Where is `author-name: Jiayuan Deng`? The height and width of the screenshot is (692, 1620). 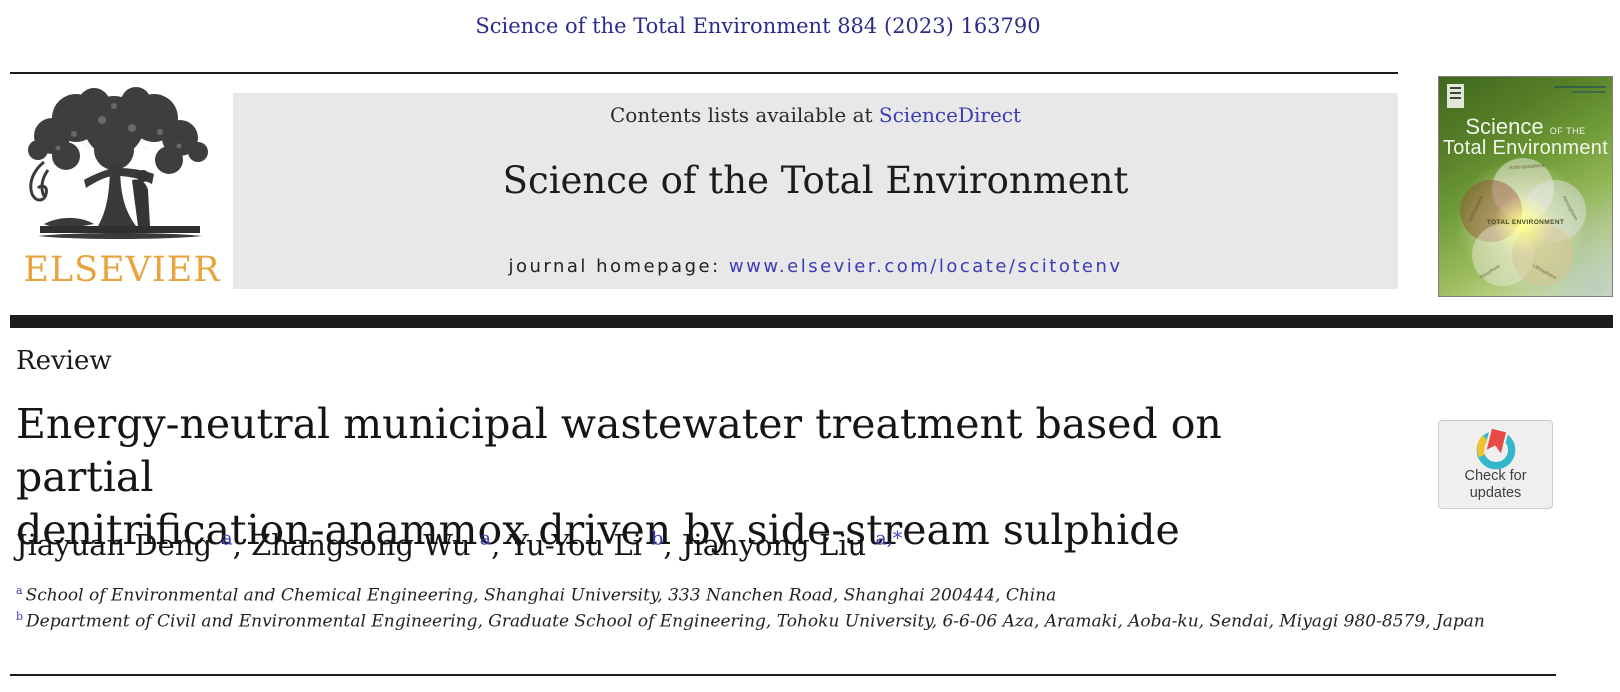 author-name: Jiayuan Deng is located at coordinates (114, 544).